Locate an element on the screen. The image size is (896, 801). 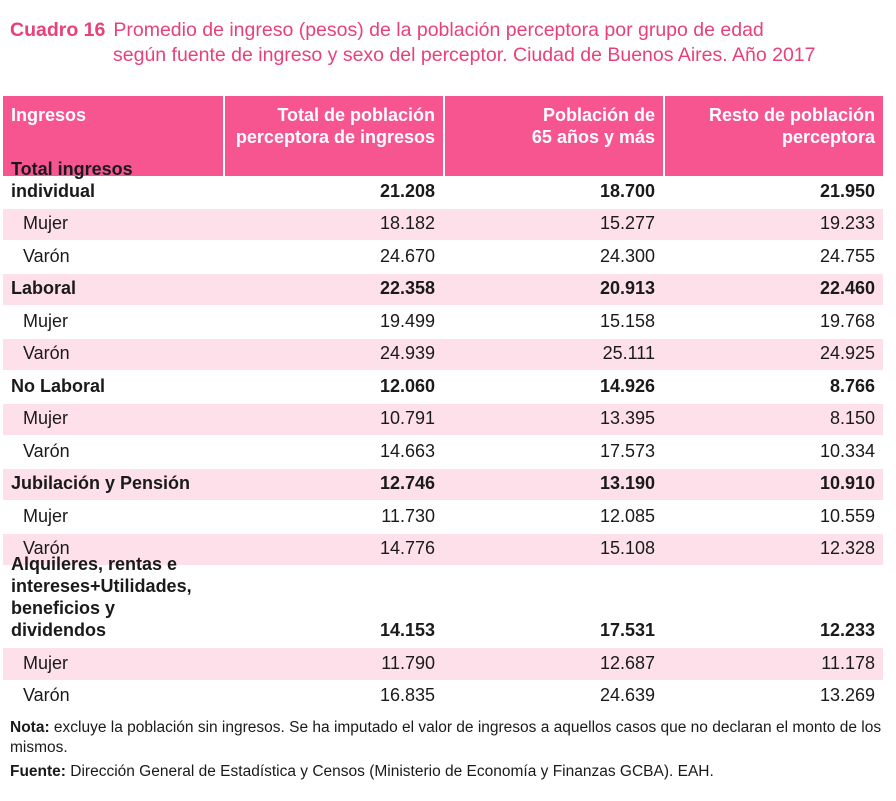
table-row: Varón 14.776 15.108 12.328 is located at coordinates (443, 549).